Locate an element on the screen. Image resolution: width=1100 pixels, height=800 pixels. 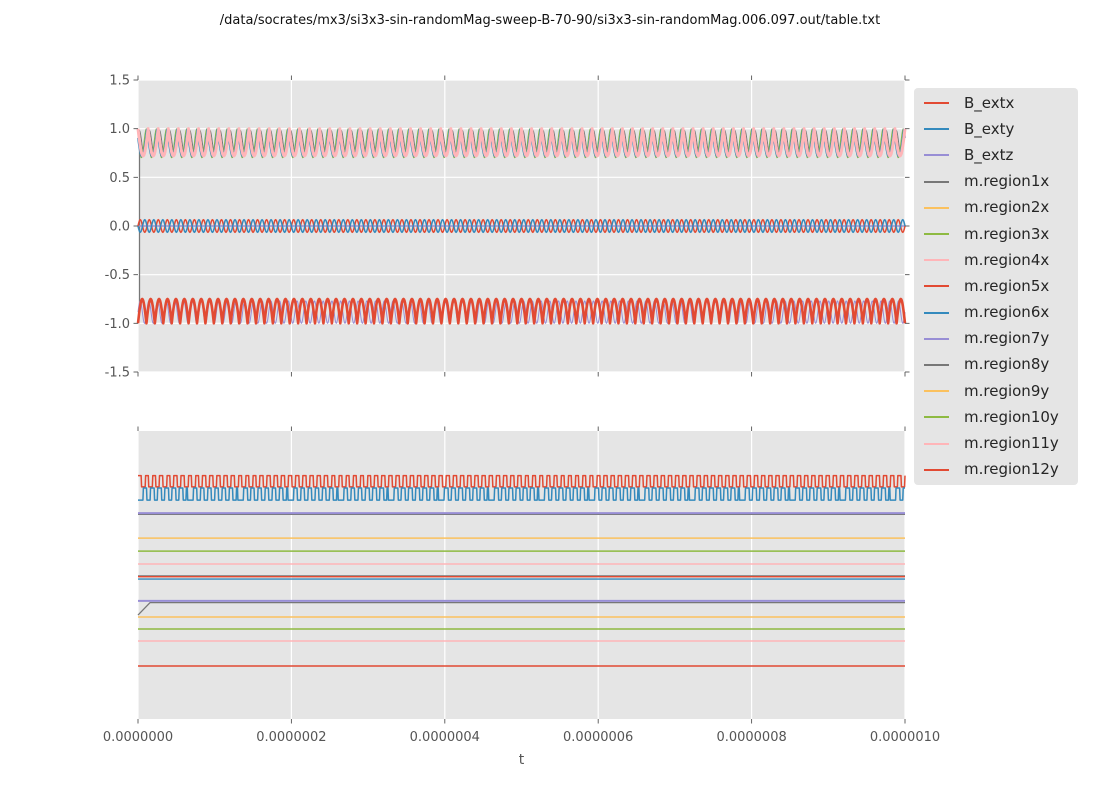
legend-entry: m.region4x is located at coordinates (1001, 260).